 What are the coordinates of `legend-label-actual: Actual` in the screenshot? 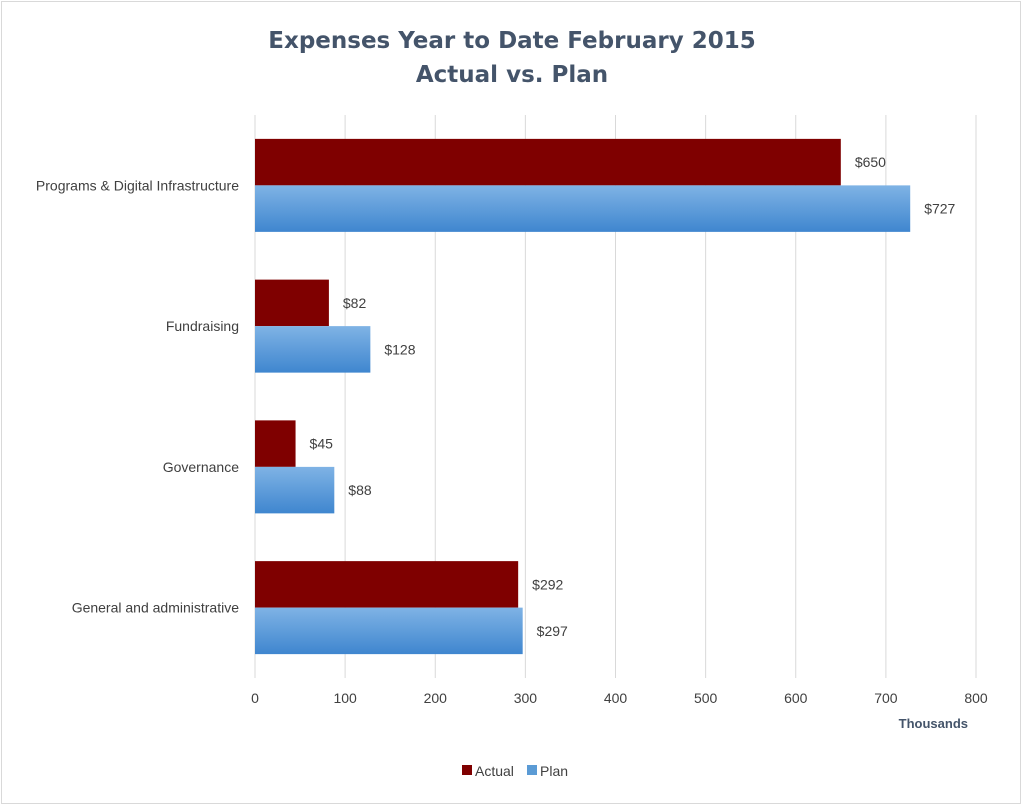 It's located at (494, 771).